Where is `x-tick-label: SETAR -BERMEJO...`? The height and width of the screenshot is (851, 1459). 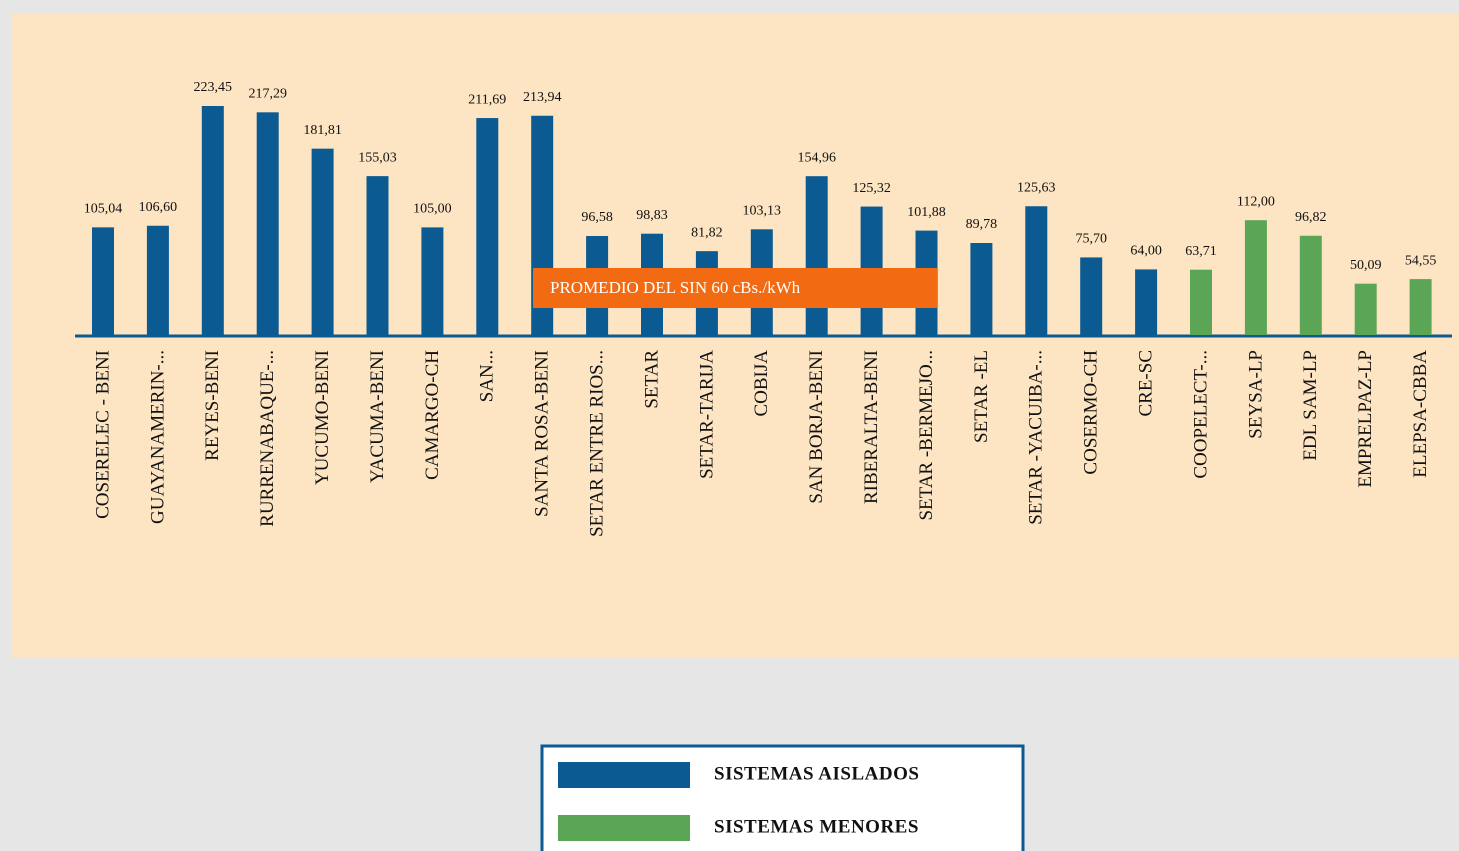 x-tick-label: SETAR -BERMEJO... is located at coordinates (926, 435).